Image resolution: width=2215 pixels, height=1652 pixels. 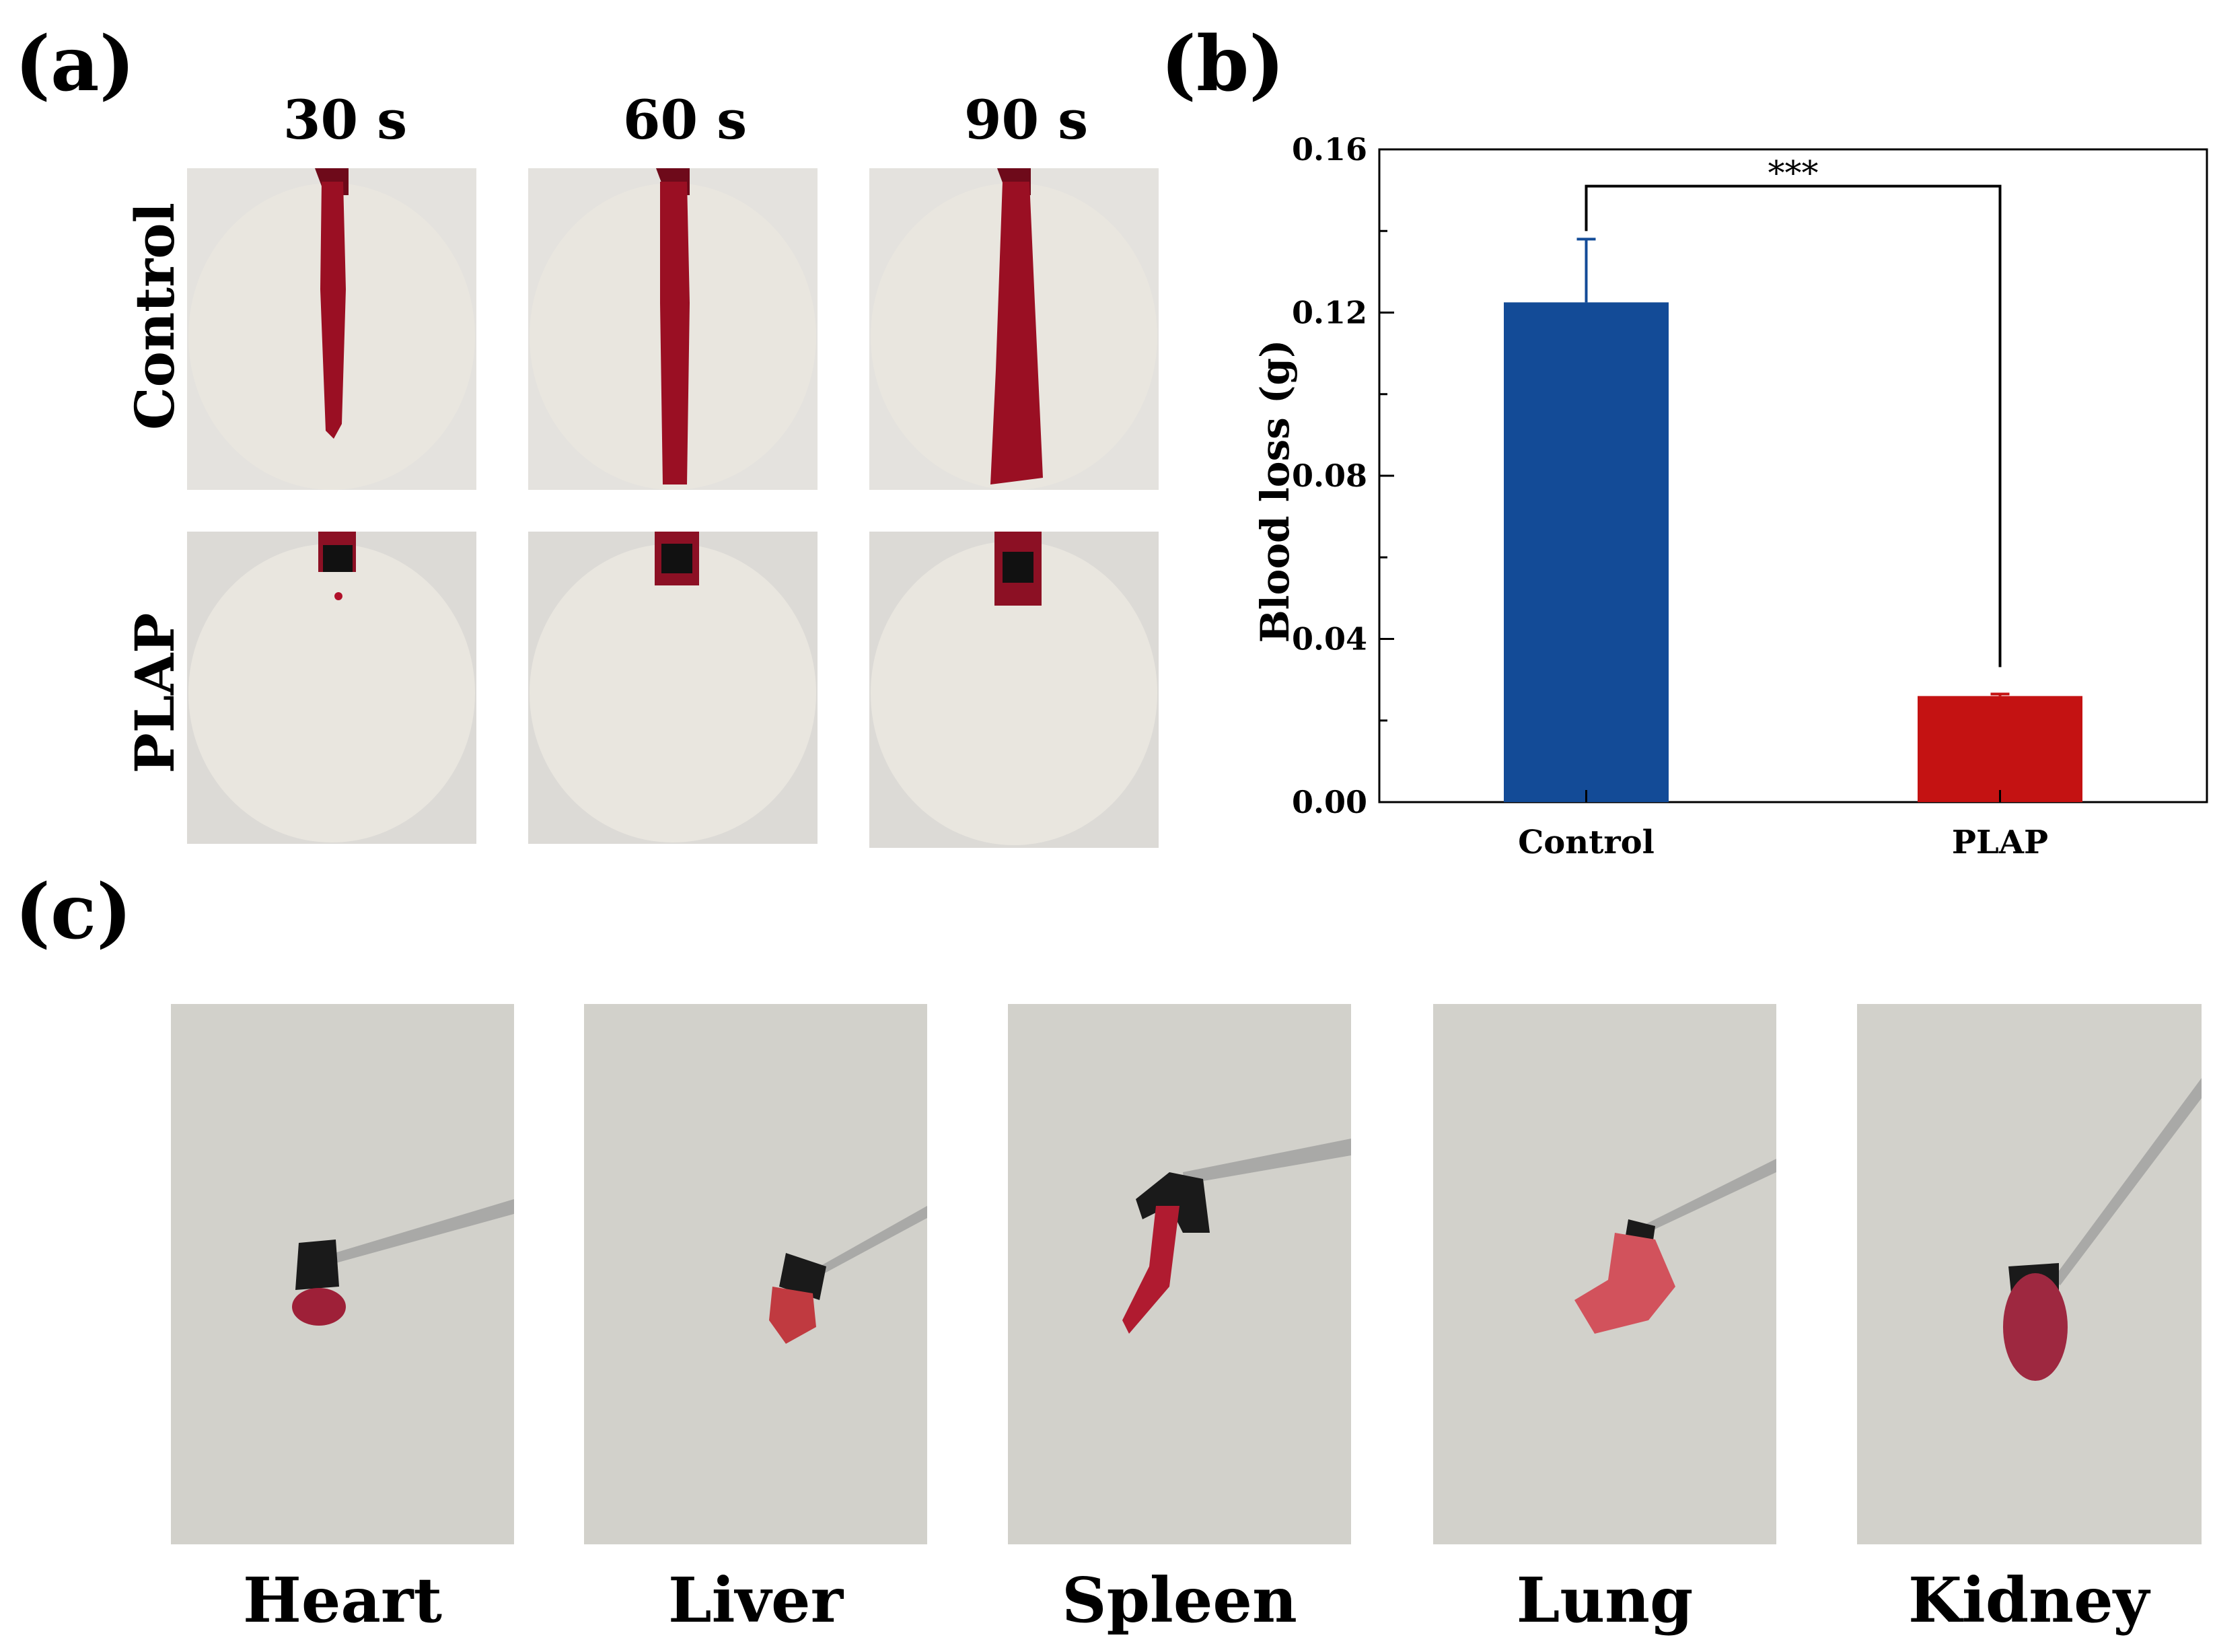 I want to click on control-90s-photo, so click(x=1014, y=329).